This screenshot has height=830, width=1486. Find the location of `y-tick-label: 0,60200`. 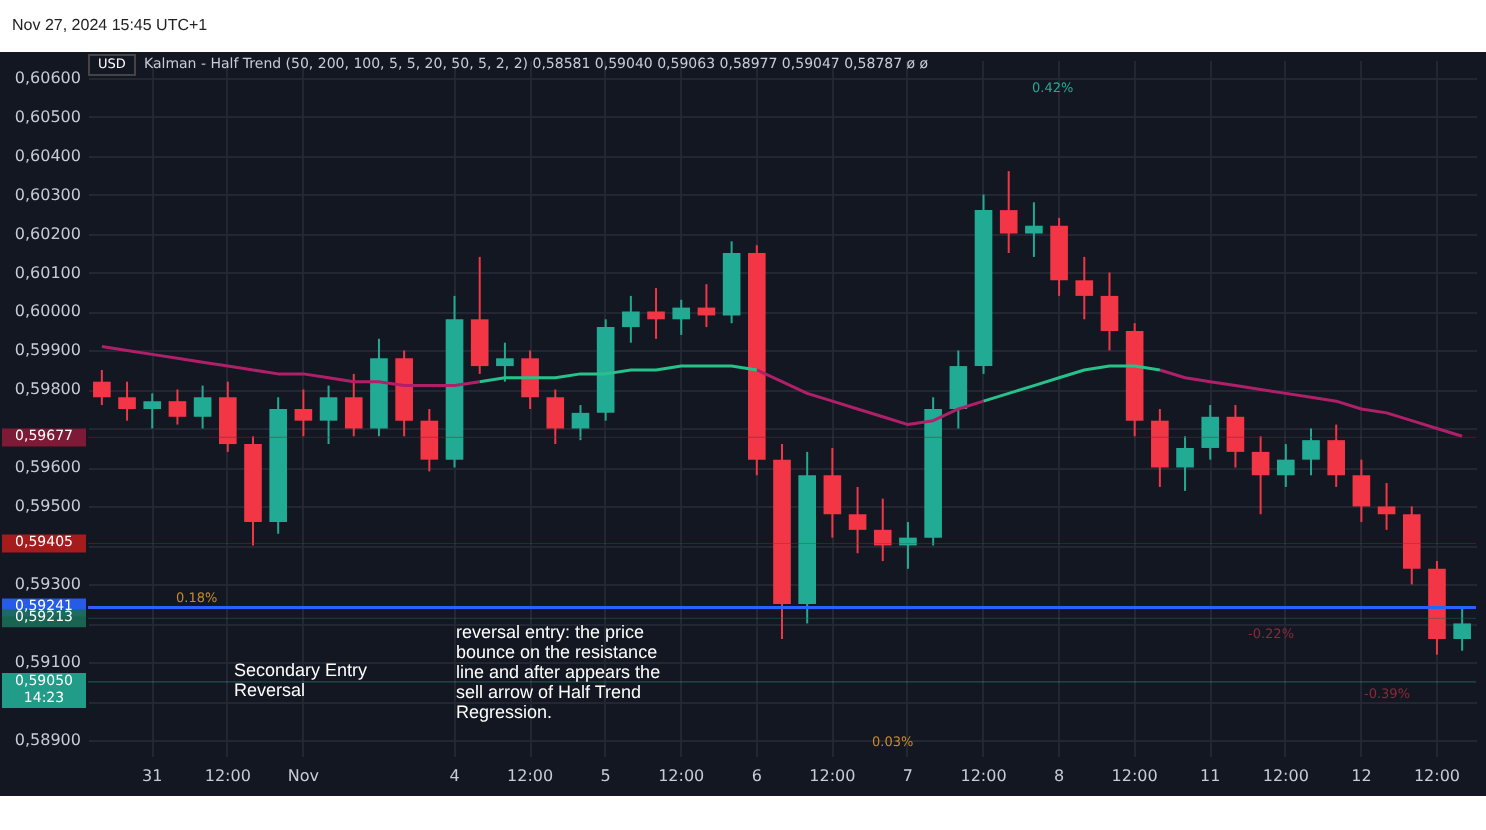

y-tick-label: 0,60200 is located at coordinates (47, 233).